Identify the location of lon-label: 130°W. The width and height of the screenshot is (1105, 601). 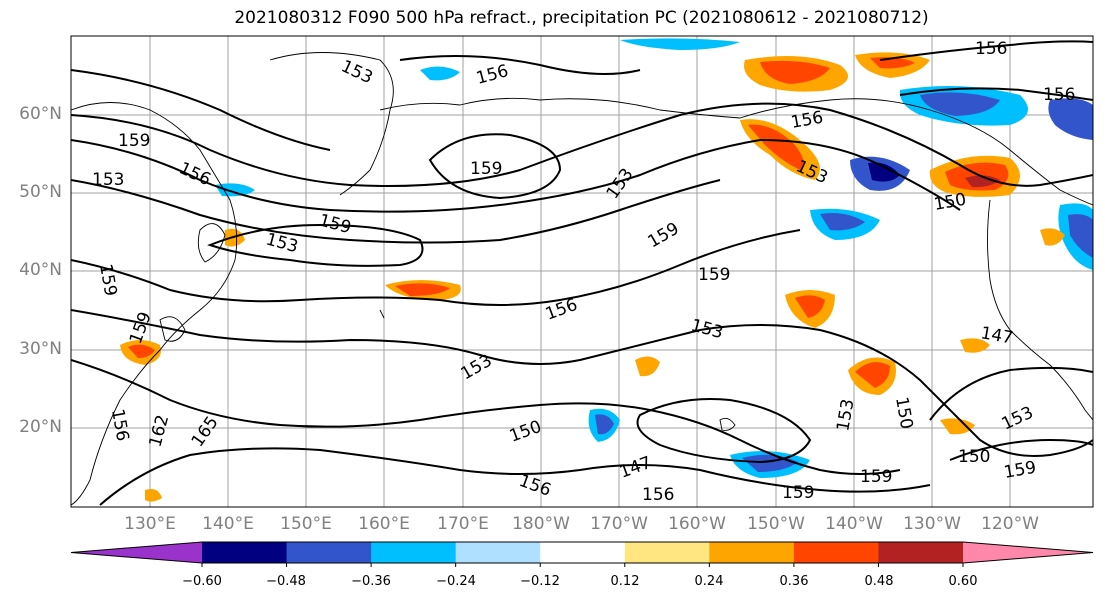
(932, 524).